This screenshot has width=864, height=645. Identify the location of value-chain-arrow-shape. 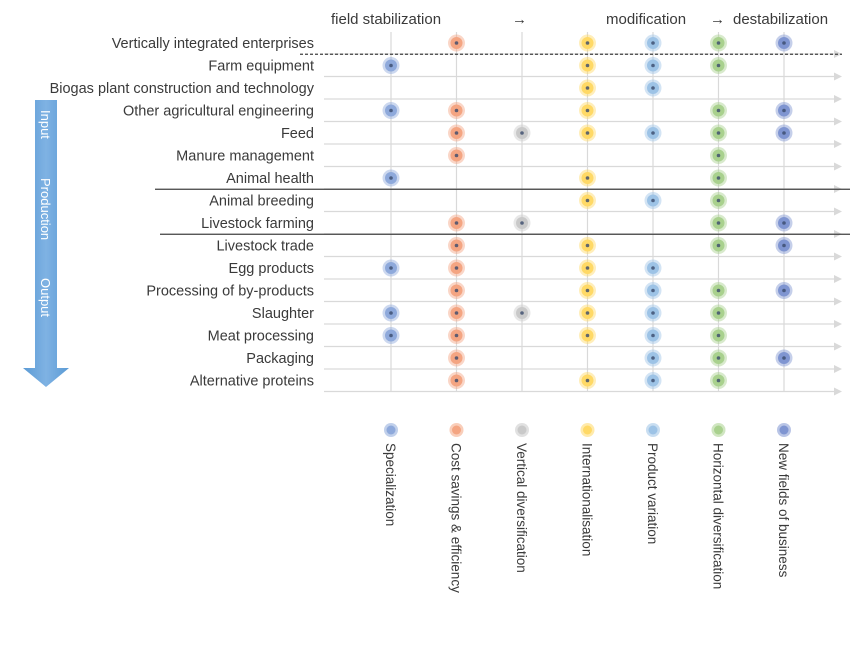
(46, 243).